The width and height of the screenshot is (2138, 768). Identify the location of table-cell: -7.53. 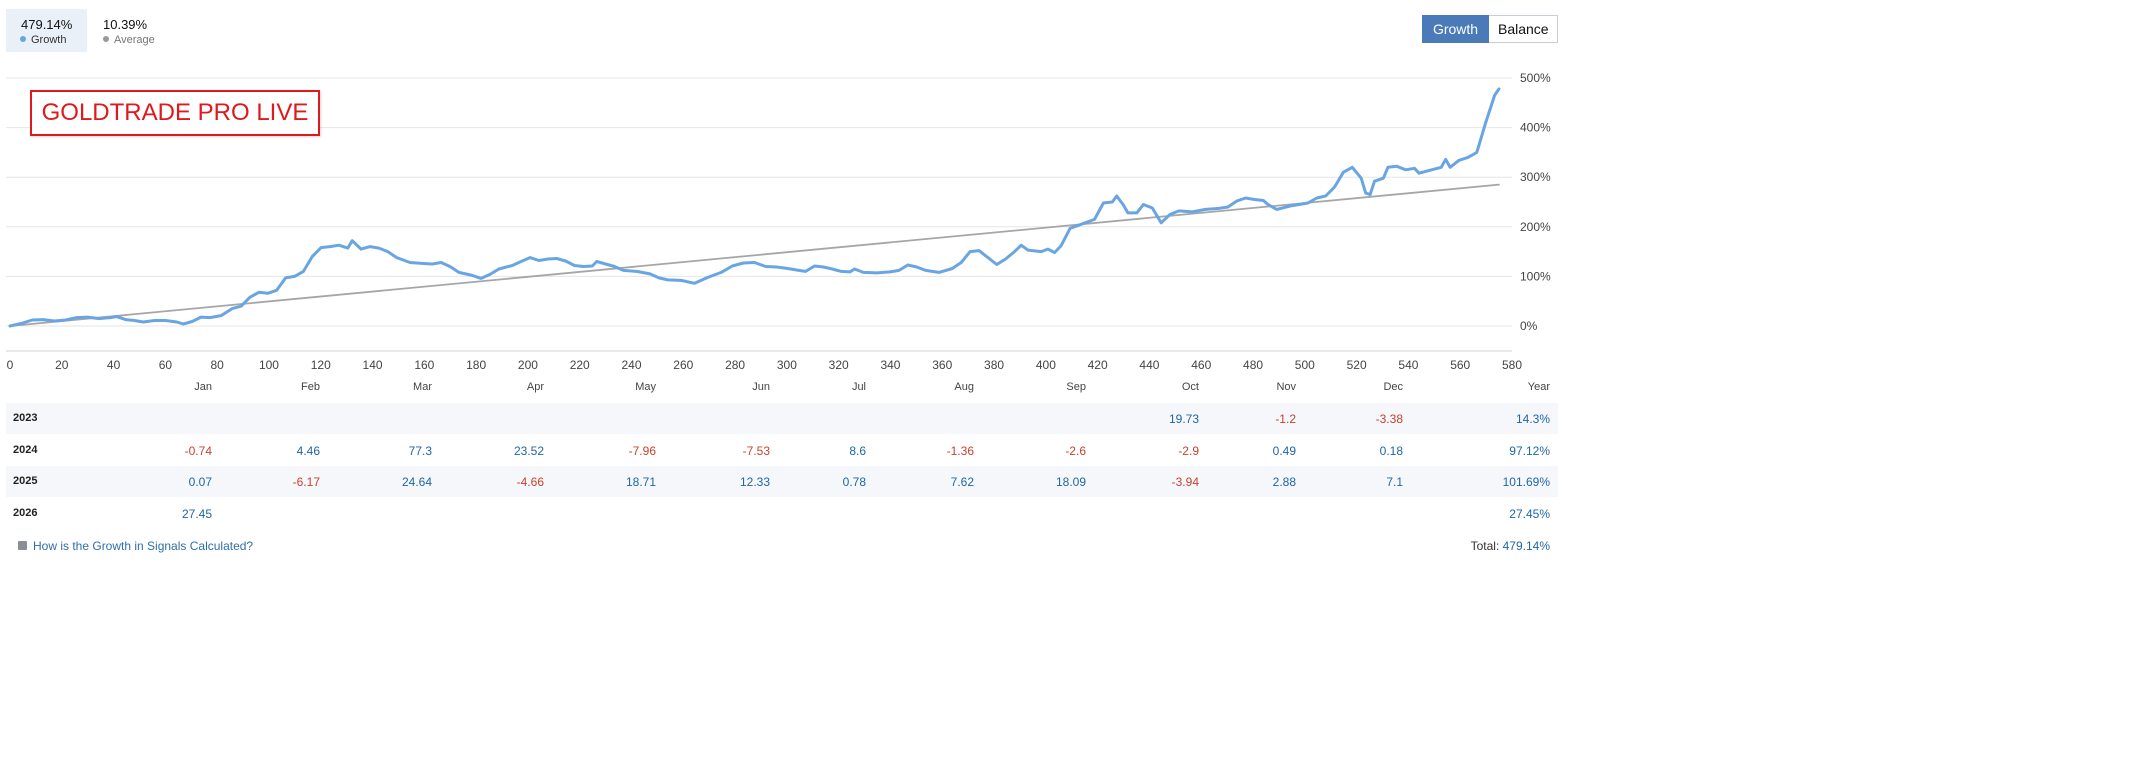
(756, 451).